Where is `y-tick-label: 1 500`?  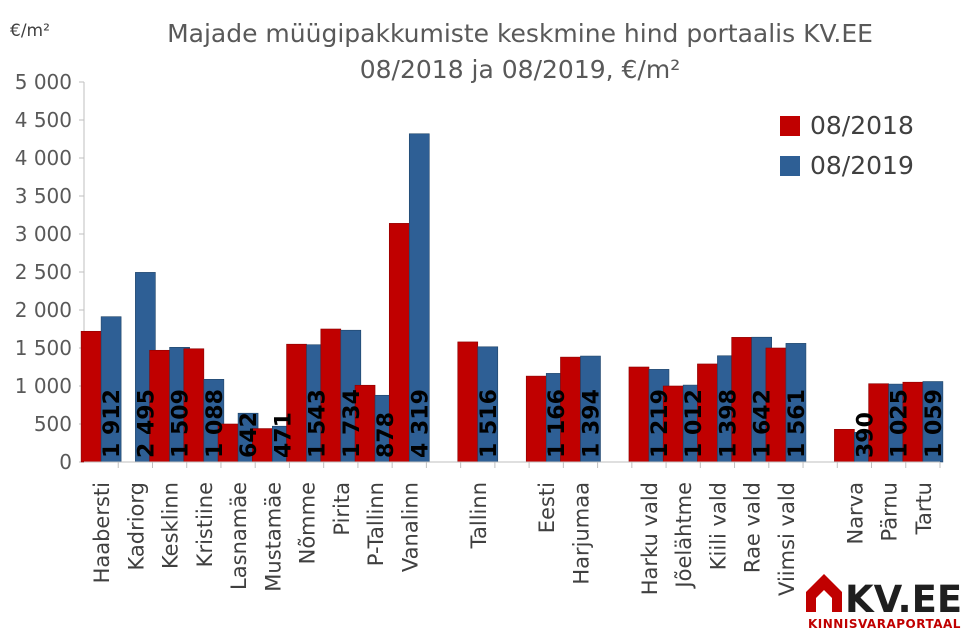 y-tick-label: 1 500 is located at coordinates (43, 348).